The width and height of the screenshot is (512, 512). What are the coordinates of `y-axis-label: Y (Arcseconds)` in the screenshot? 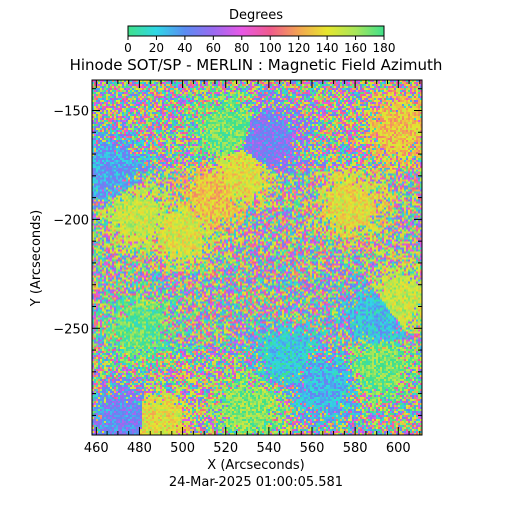 It's located at (36, 258).